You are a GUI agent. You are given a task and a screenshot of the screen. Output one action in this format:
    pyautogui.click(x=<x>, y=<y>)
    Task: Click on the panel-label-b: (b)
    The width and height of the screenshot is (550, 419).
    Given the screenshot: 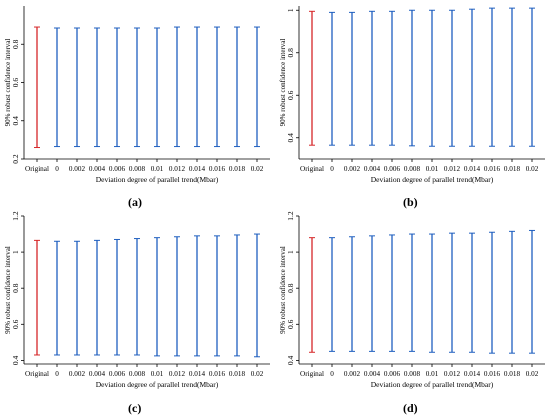 What is the action you would take?
    pyautogui.click(x=410, y=202)
    